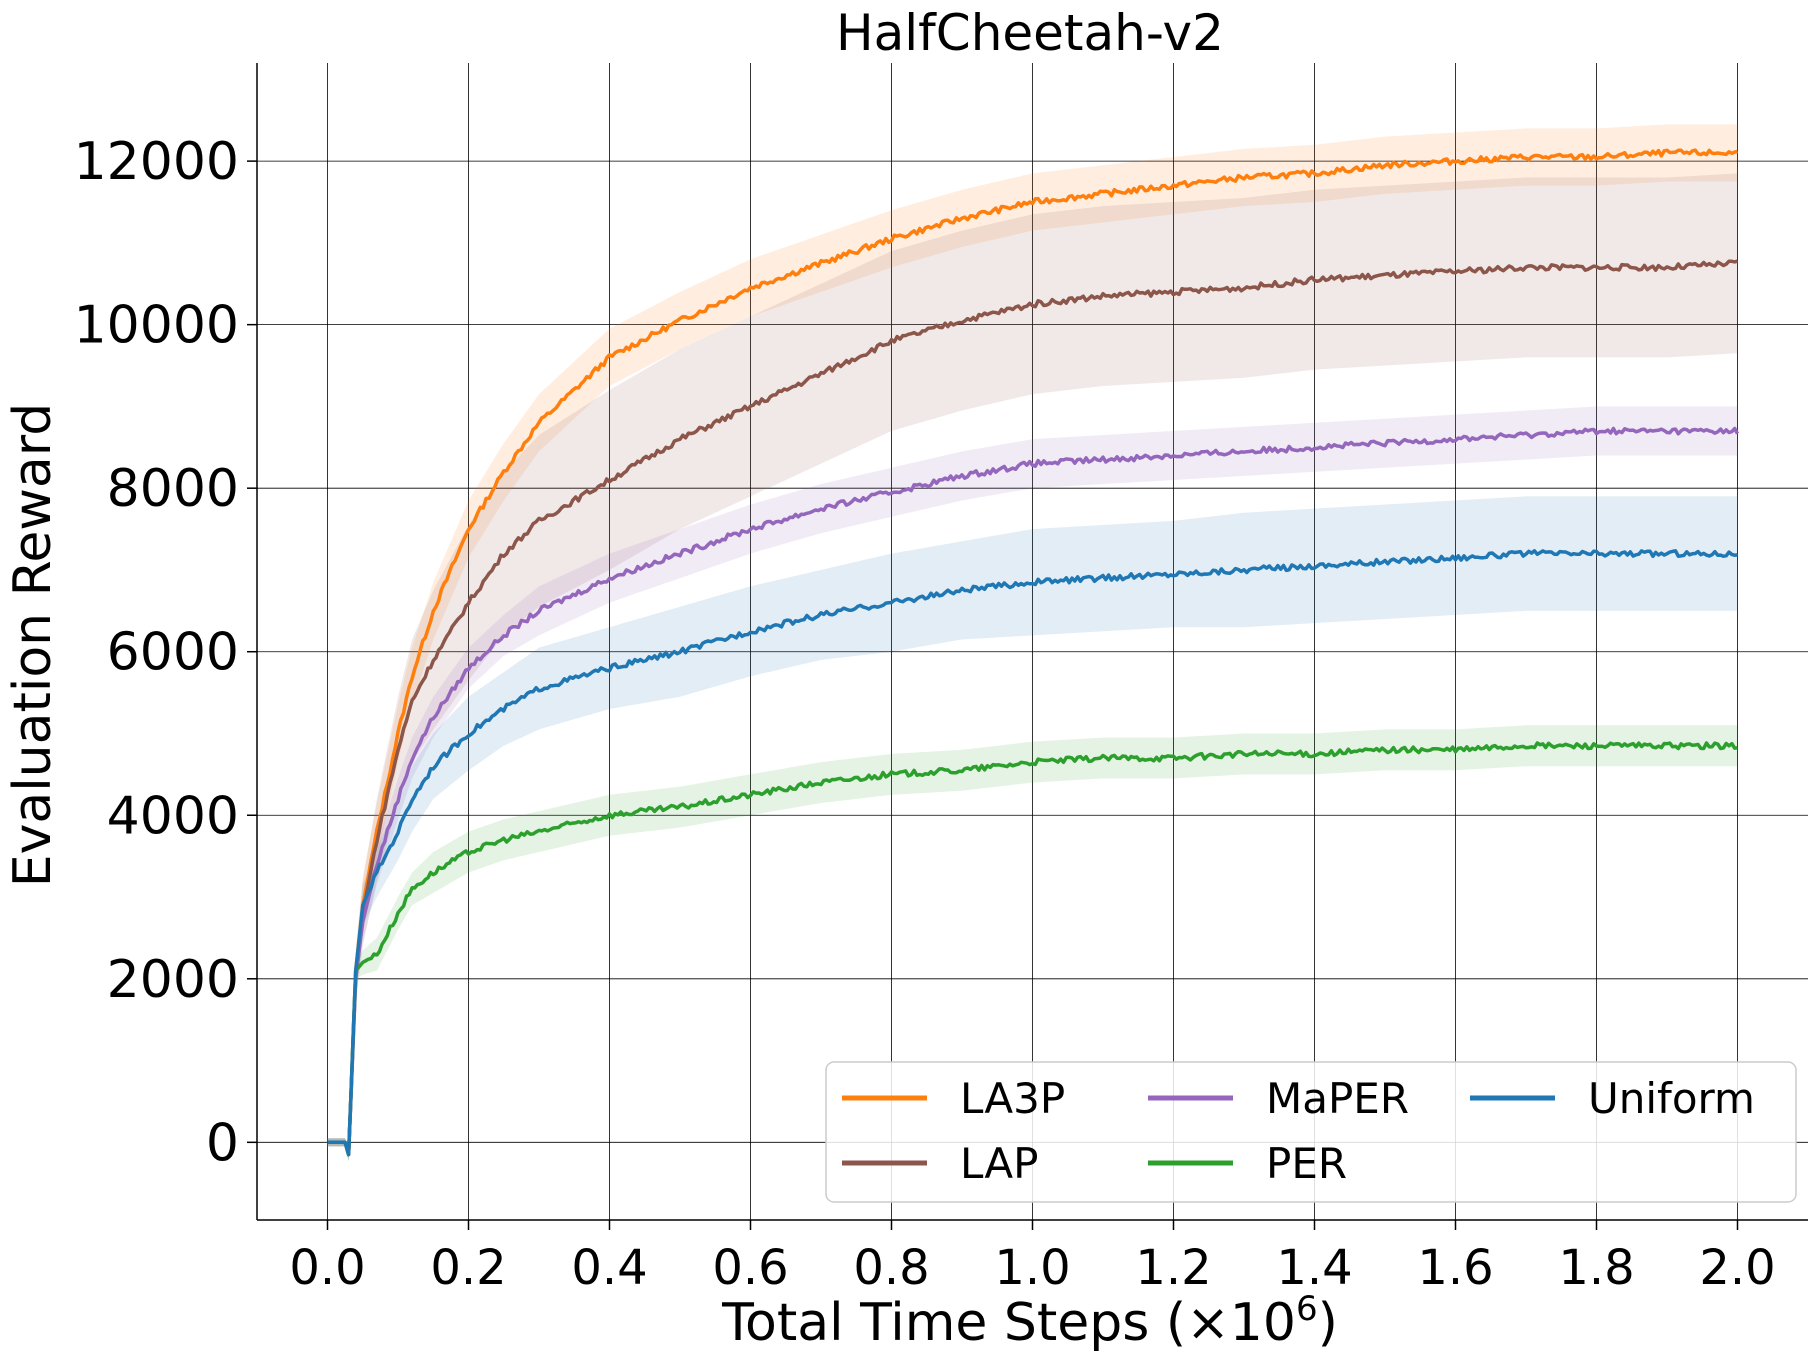 This screenshot has width=1815, height=1365. What do you see at coordinates (891, 1268) in the screenshot?
I see `x-tick-label: 0.8` at bounding box center [891, 1268].